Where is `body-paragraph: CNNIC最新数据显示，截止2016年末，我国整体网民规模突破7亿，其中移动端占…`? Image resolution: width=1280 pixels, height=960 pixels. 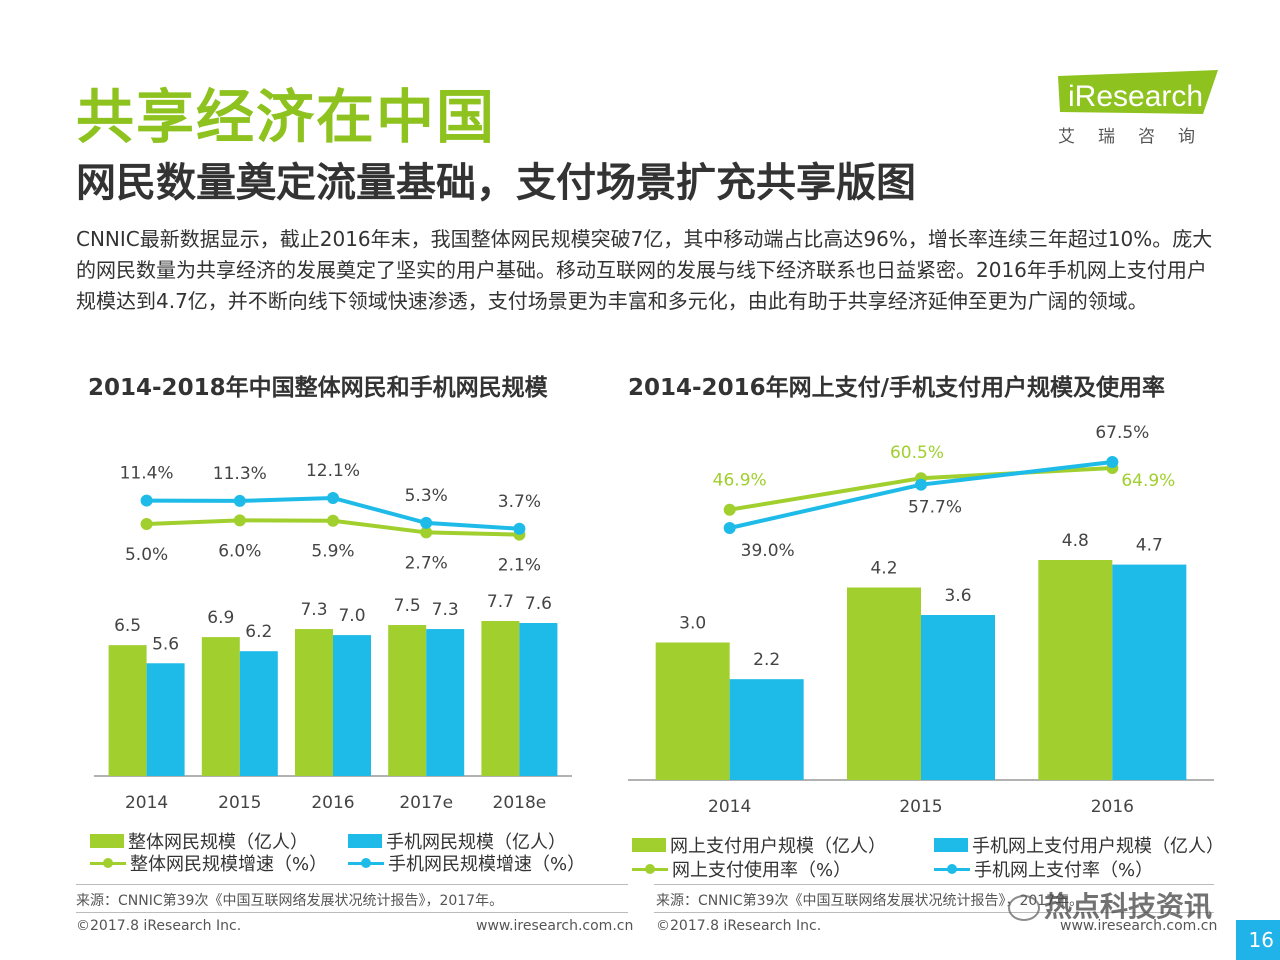
body-paragraph: CNNIC最新数据显示，截止2016年末，我国整体网民规模突破7亿，其中移动端占… is located at coordinates (644, 270).